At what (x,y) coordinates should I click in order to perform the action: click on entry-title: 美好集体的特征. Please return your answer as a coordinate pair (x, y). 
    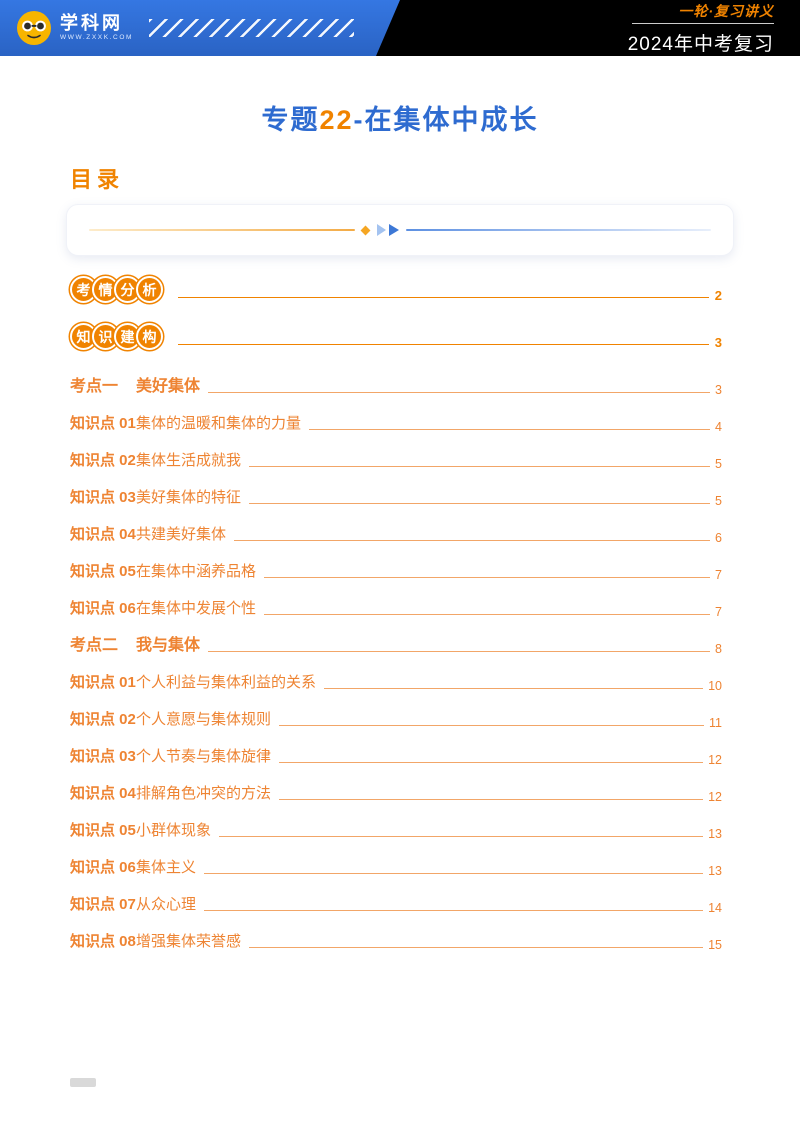
    Looking at the image, I should click on (189, 497).